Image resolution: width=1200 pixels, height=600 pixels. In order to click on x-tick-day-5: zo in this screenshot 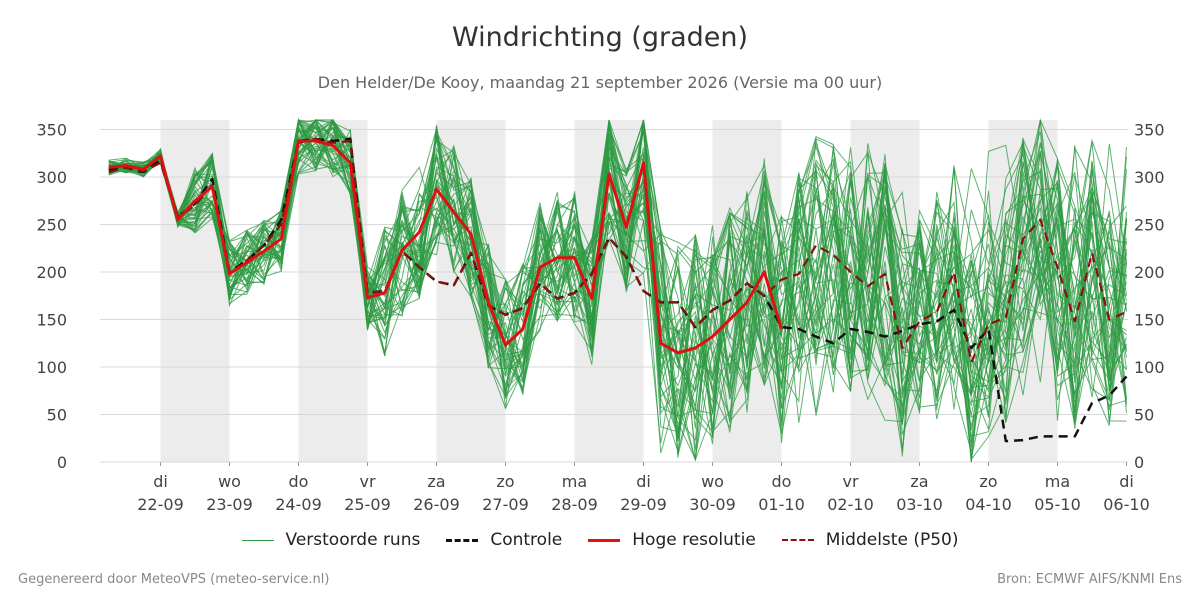, I will do `click(505, 481)`.